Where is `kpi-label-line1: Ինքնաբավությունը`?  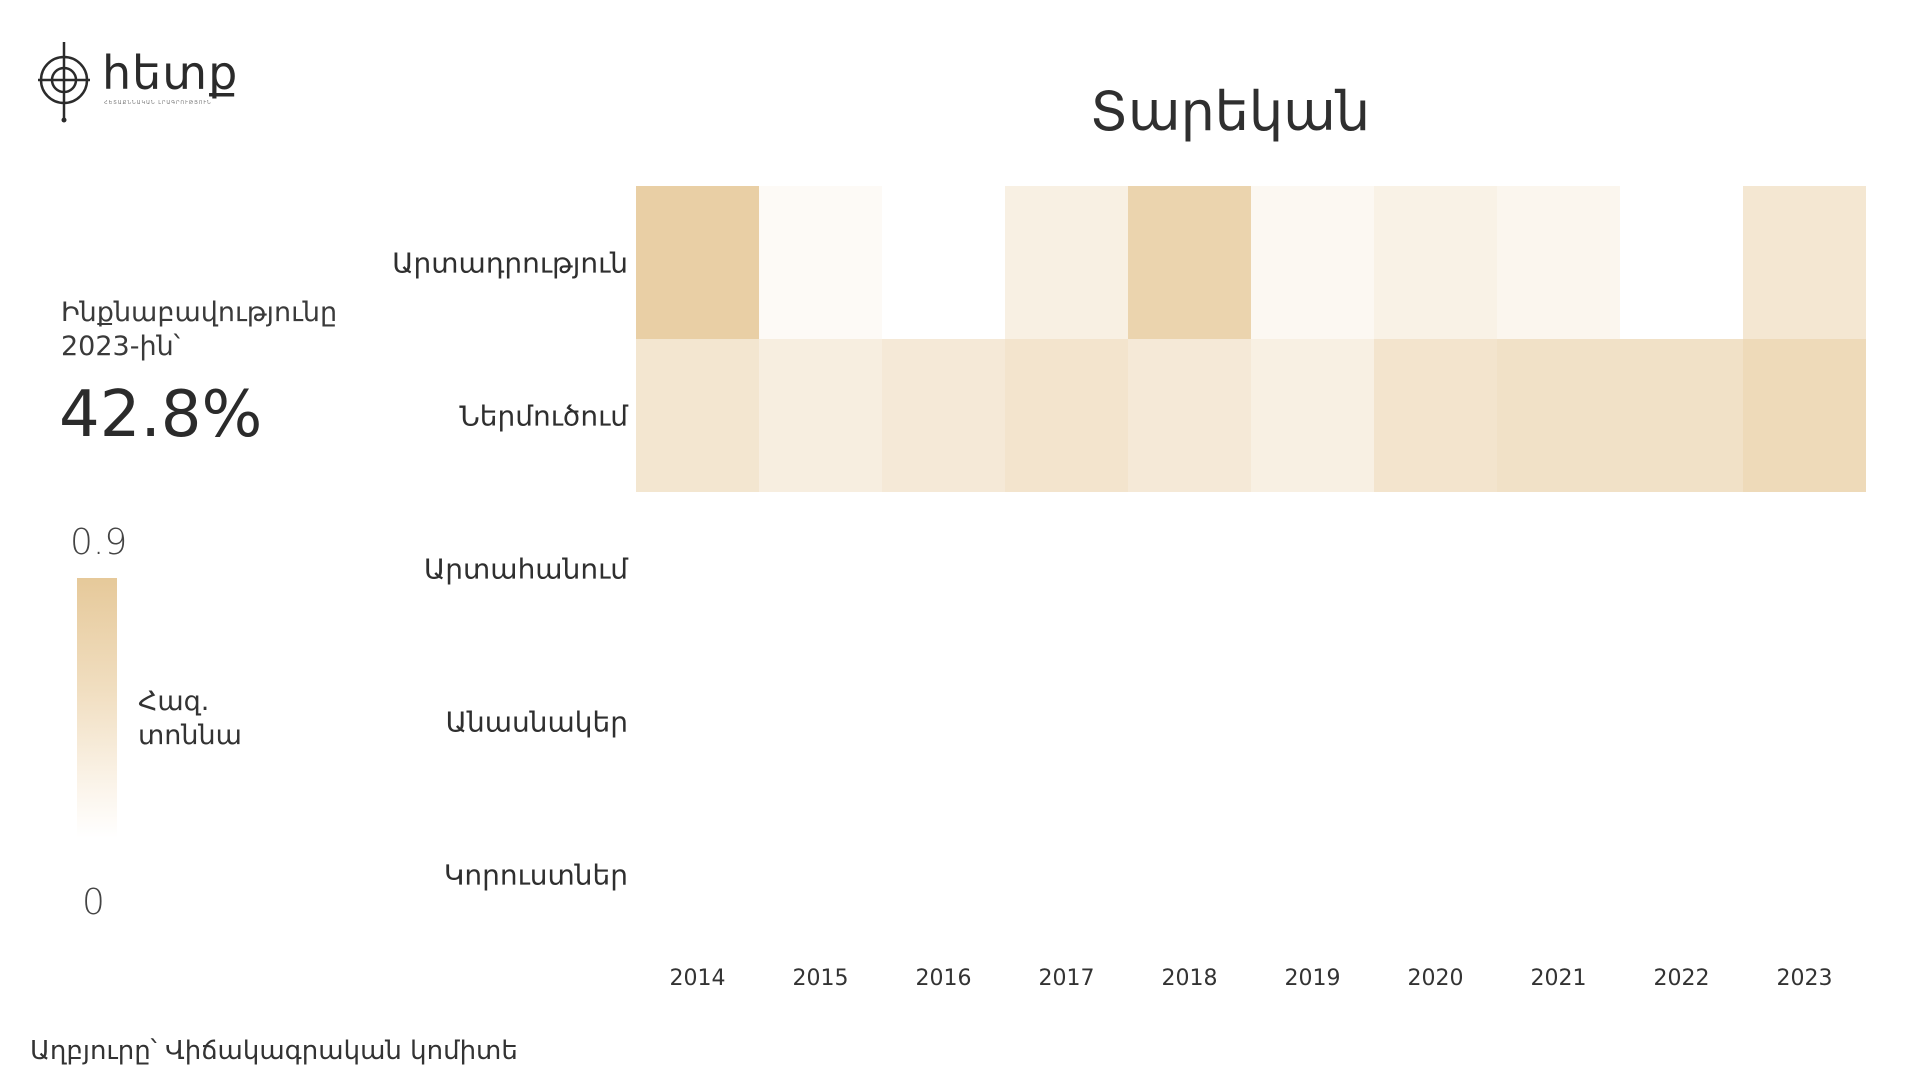 kpi-label-line1: Ինքնաբավությունը is located at coordinates (199, 312).